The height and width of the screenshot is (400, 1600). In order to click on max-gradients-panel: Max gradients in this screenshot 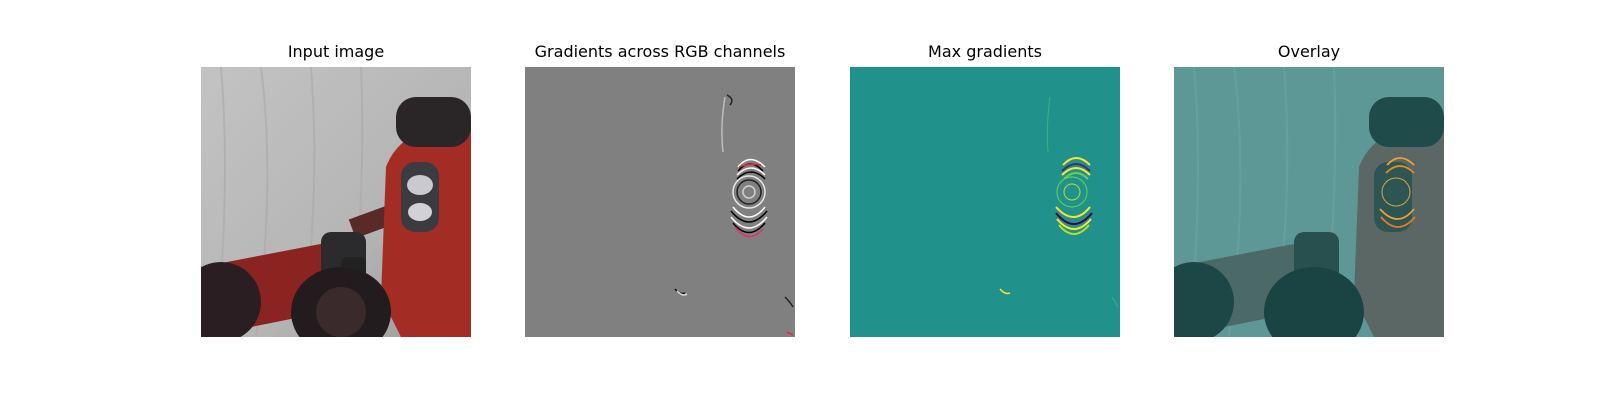, I will do `click(985, 170)`.